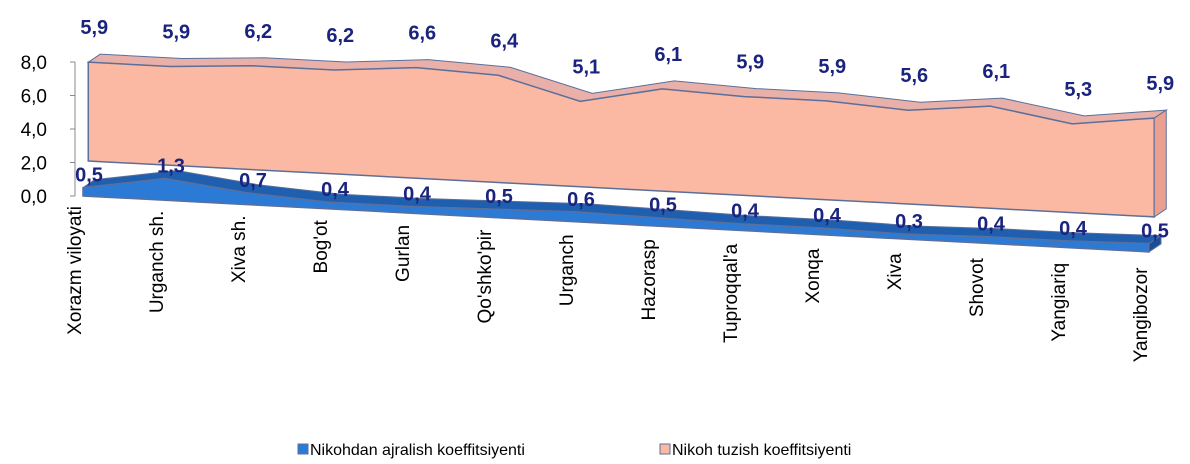 The image size is (1190, 464). Describe the element at coordinates (895, 271) in the screenshot. I see `x-tick-label: Xiva` at that location.